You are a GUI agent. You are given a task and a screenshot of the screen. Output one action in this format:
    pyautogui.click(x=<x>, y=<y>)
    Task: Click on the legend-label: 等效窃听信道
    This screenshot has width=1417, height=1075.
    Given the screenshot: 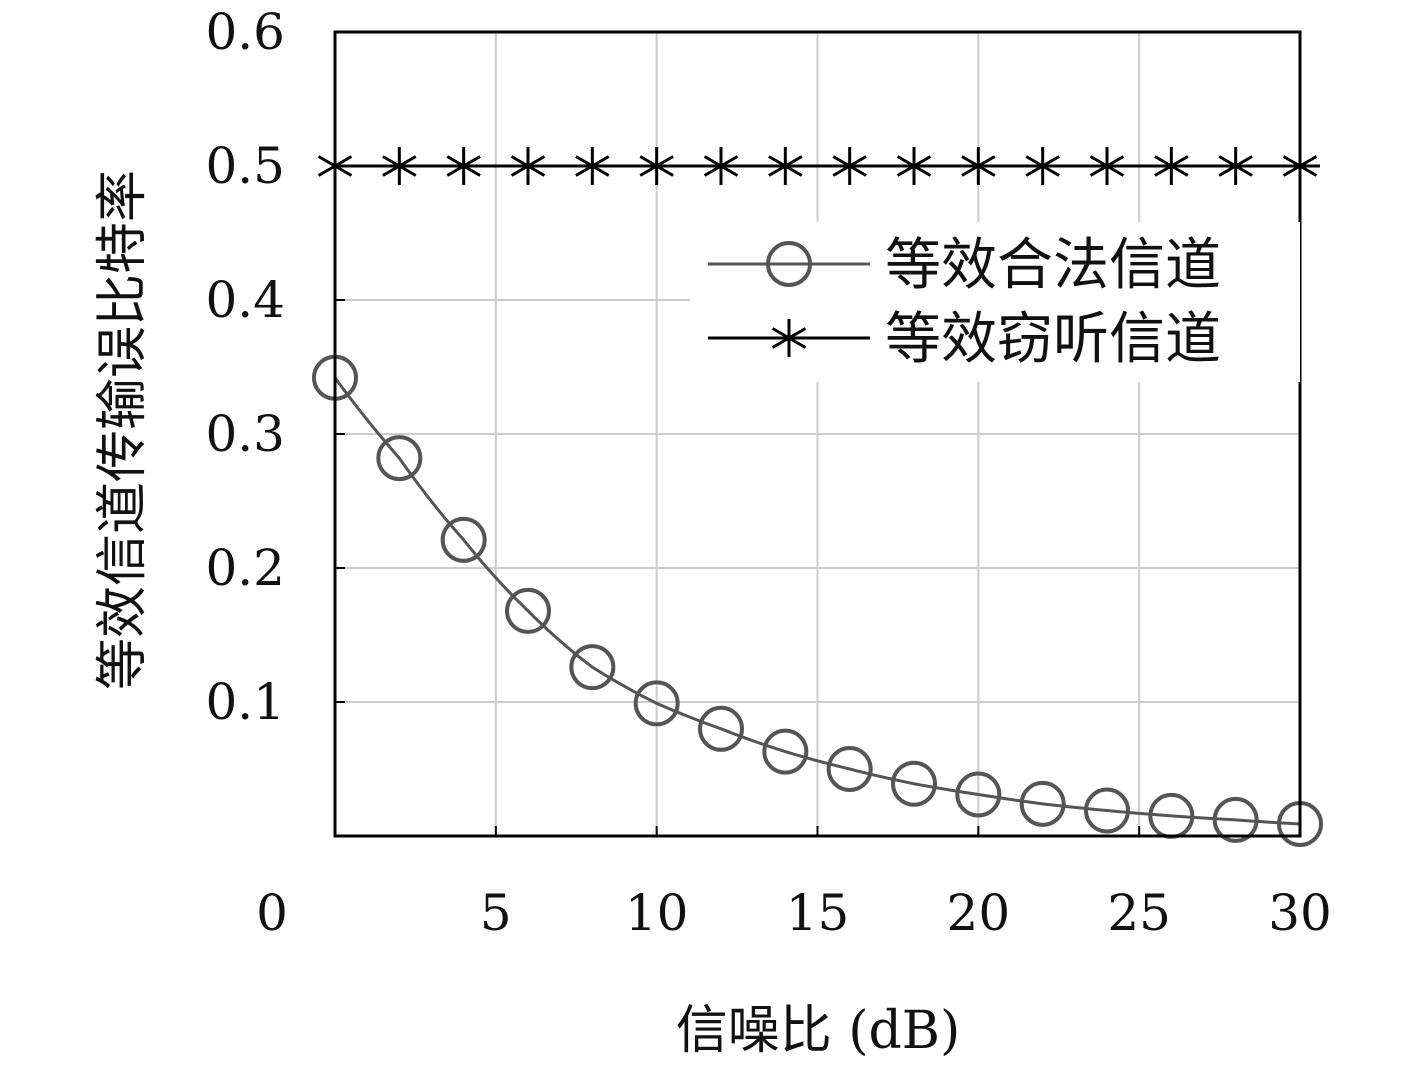 What is the action you would take?
    pyautogui.click(x=1053, y=339)
    